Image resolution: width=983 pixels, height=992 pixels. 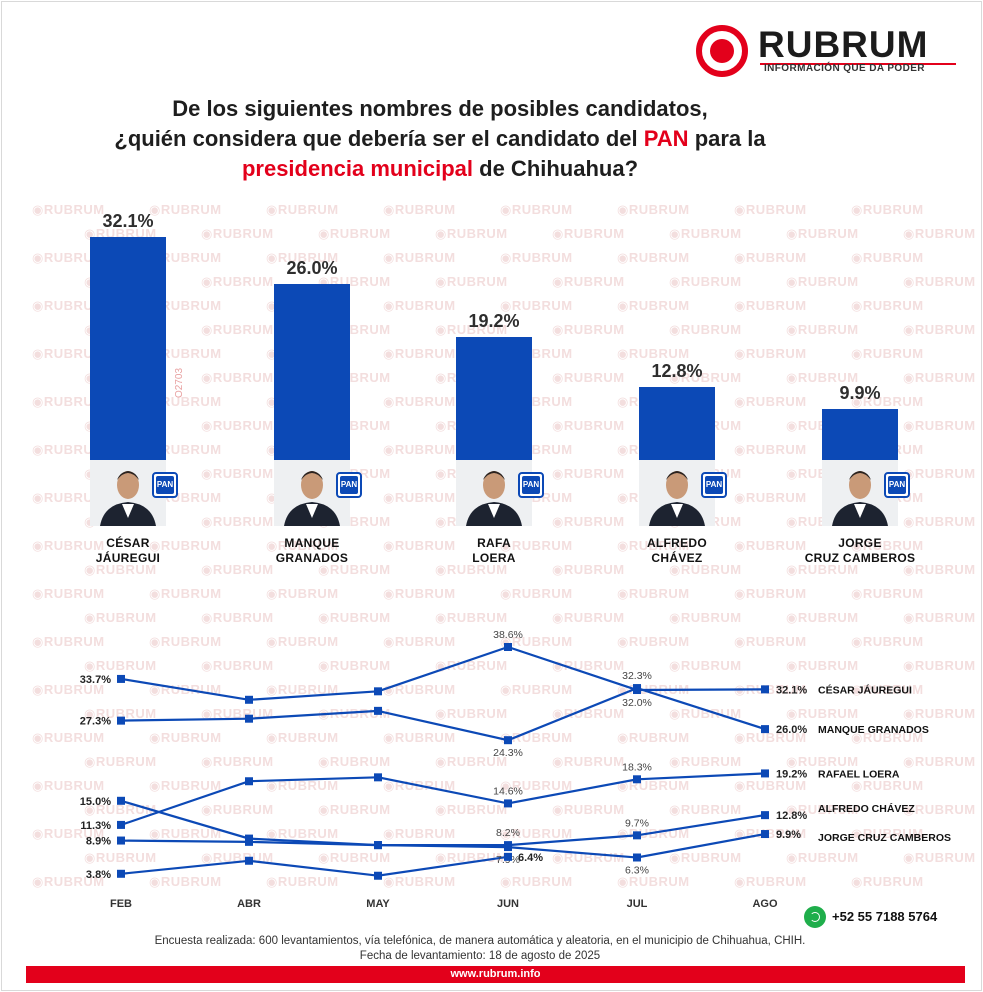 I want to click on series-name-label: MANQUE GRANADOS, so click(x=873, y=730).